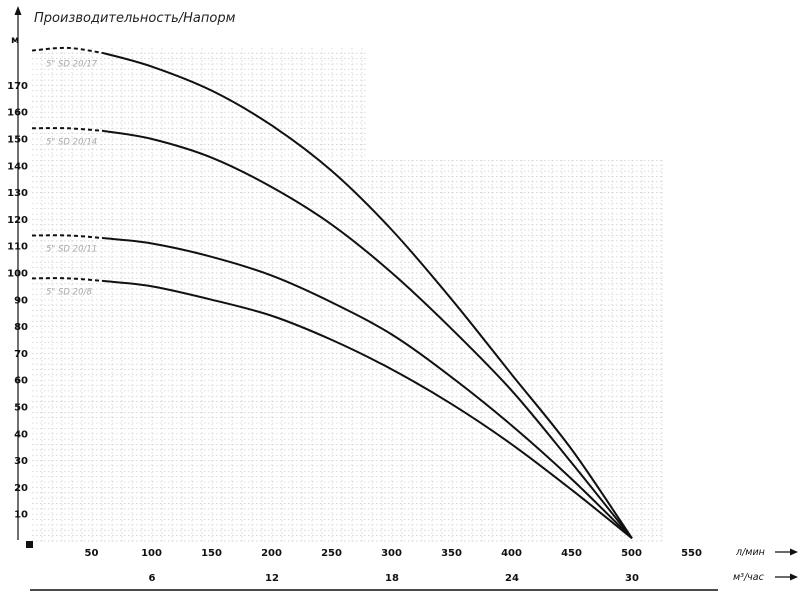  Describe the element at coordinates (21, 461) in the screenshot. I see `y-tick-label: 30` at that location.